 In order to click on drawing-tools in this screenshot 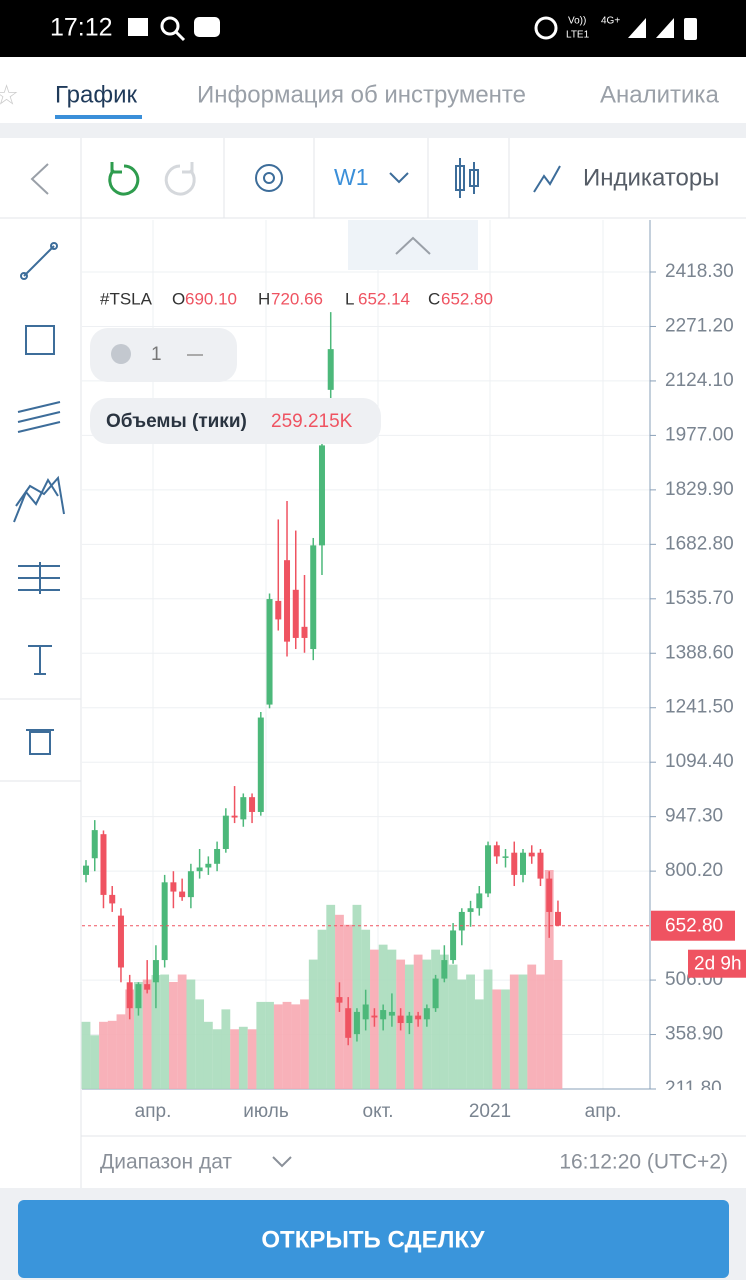, I will do `click(39, 498)`.